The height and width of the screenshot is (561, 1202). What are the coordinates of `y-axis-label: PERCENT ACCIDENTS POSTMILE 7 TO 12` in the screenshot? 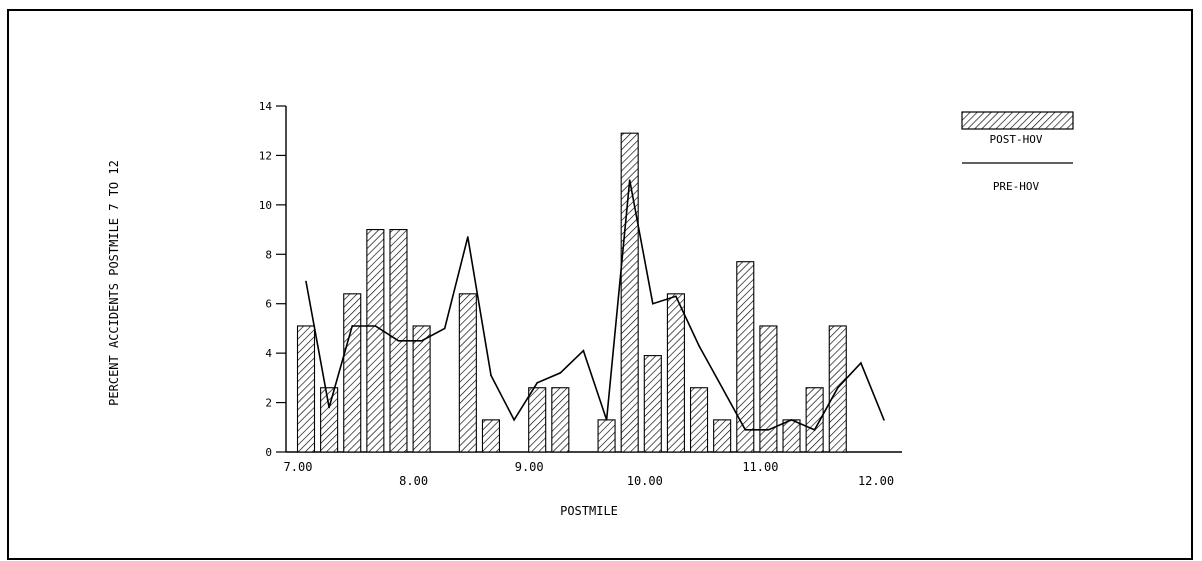 It's located at (114, 283).